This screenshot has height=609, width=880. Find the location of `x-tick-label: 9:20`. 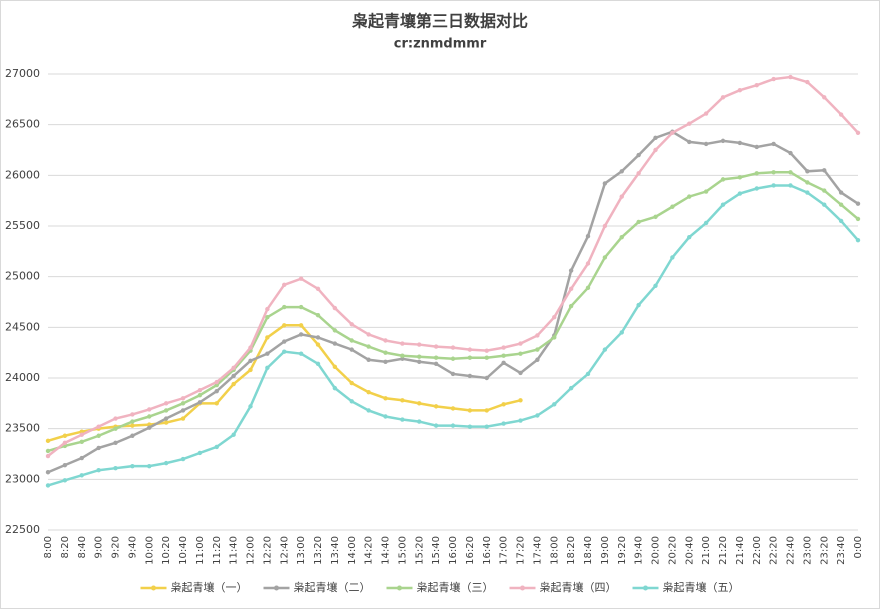

x-tick-label: 9:20 is located at coordinates (116, 547).